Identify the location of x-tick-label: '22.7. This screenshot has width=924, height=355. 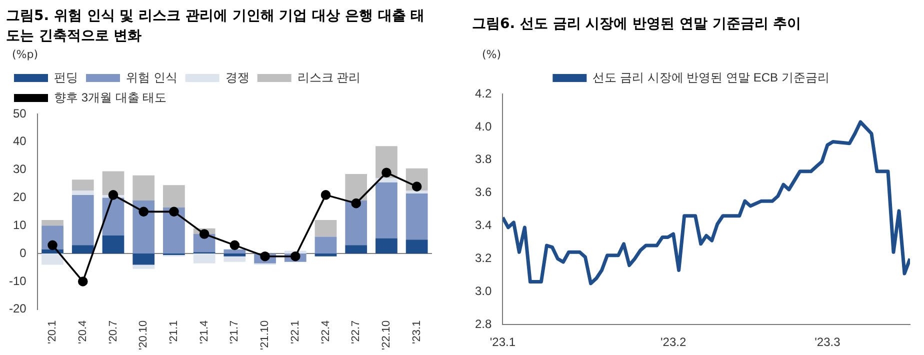
(356, 332).